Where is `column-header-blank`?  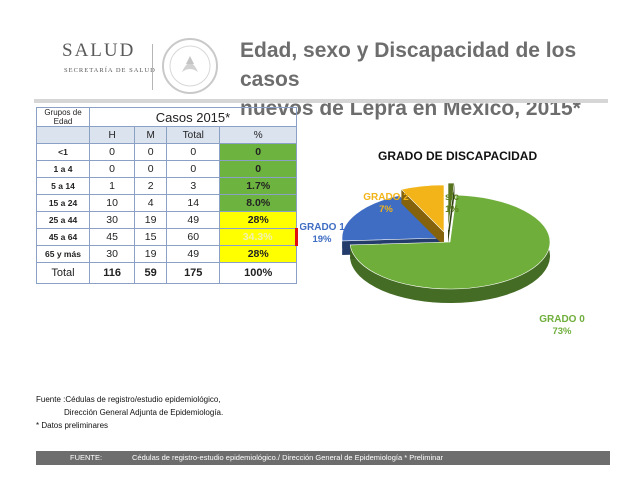 column-header-blank is located at coordinates (63, 135).